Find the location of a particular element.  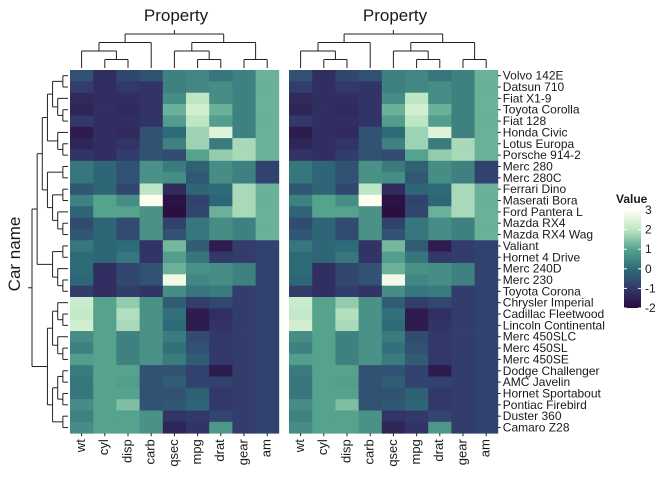

row-label: Porsche 914-2 is located at coordinates (542, 155).